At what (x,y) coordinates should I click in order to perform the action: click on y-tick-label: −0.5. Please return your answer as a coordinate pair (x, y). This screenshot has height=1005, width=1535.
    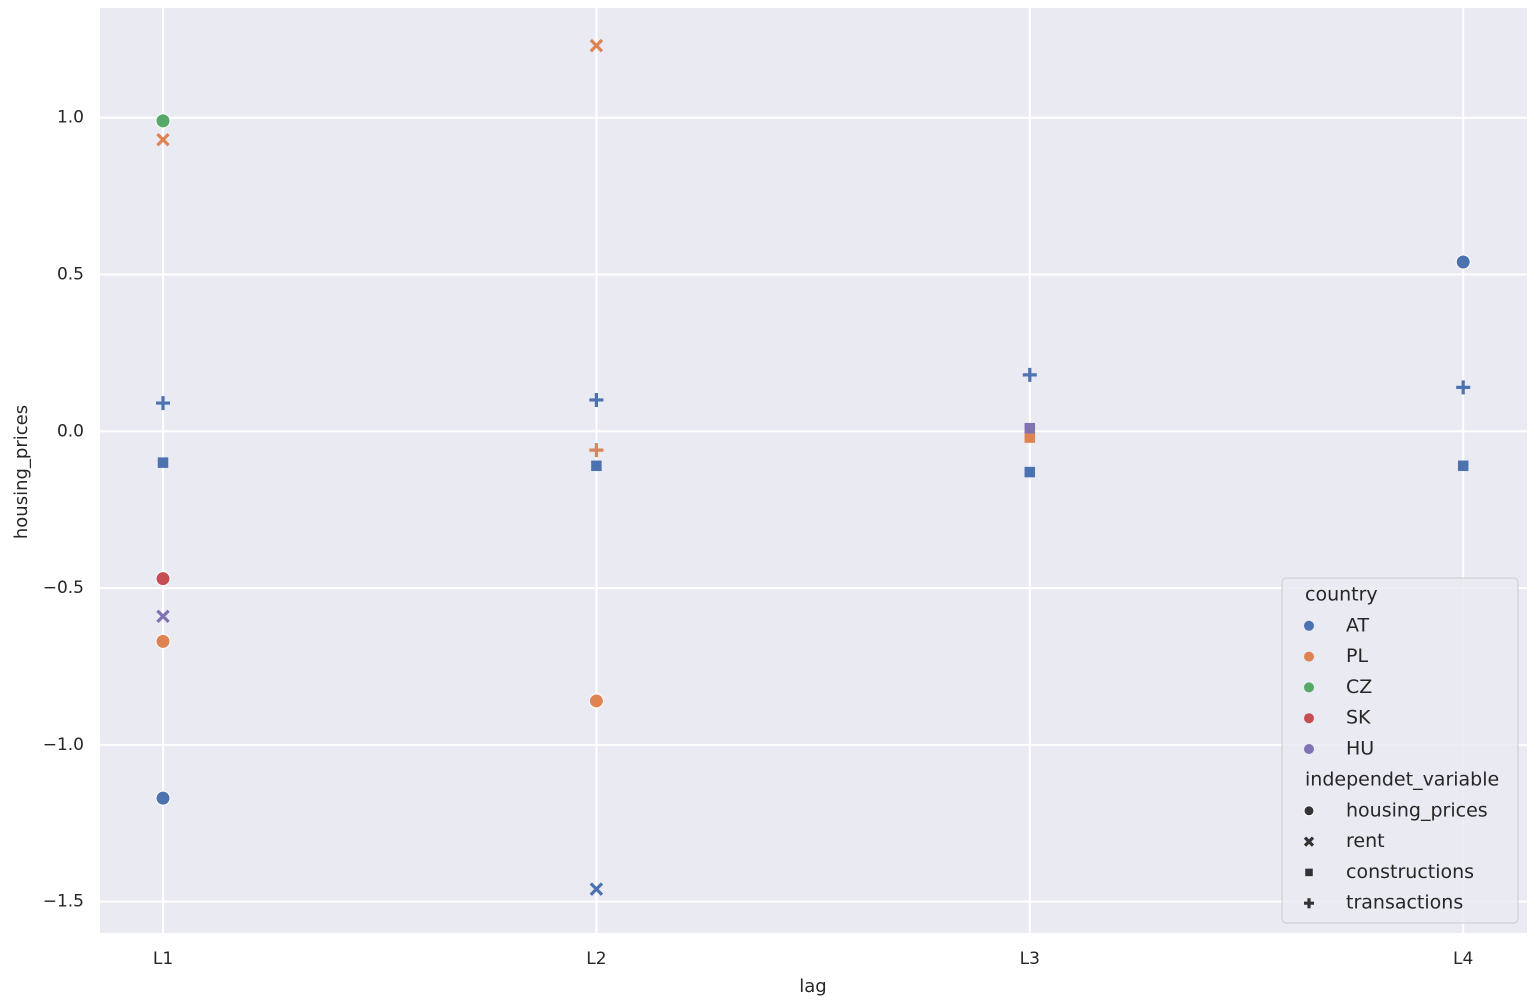
    Looking at the image, I should click on (63, 588).